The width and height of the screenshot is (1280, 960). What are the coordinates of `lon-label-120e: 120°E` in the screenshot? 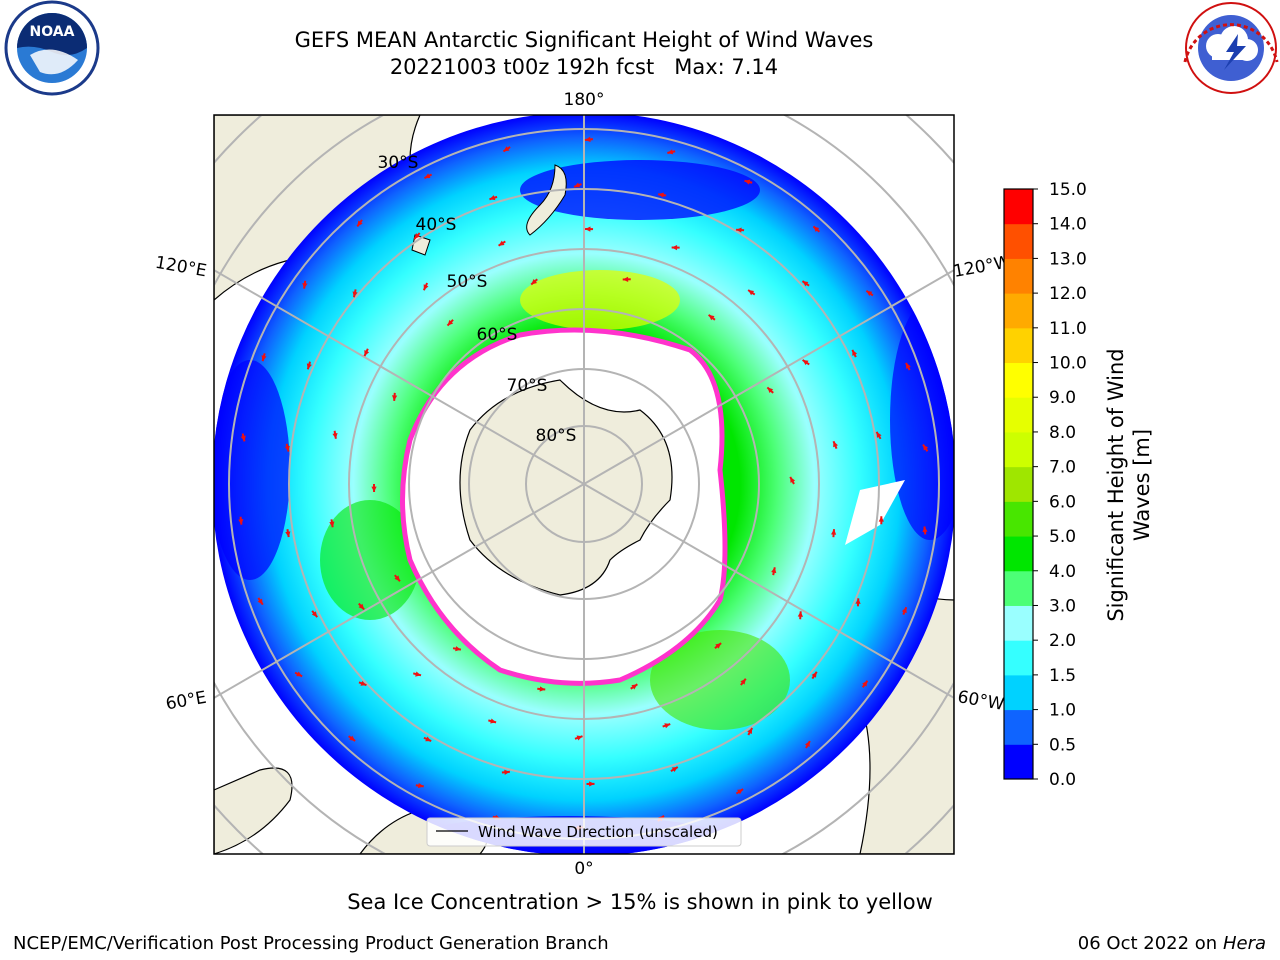 It's located at (181, 267).